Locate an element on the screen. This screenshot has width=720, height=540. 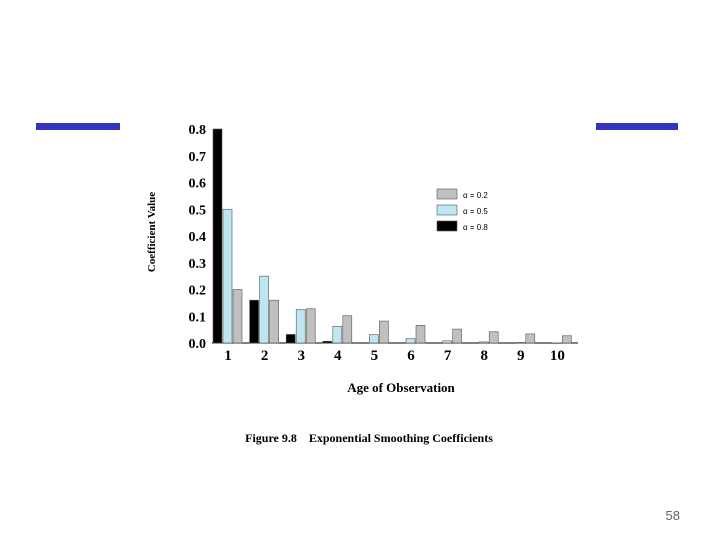
x-tick-label: 5 is located at coordinates (375, 356).